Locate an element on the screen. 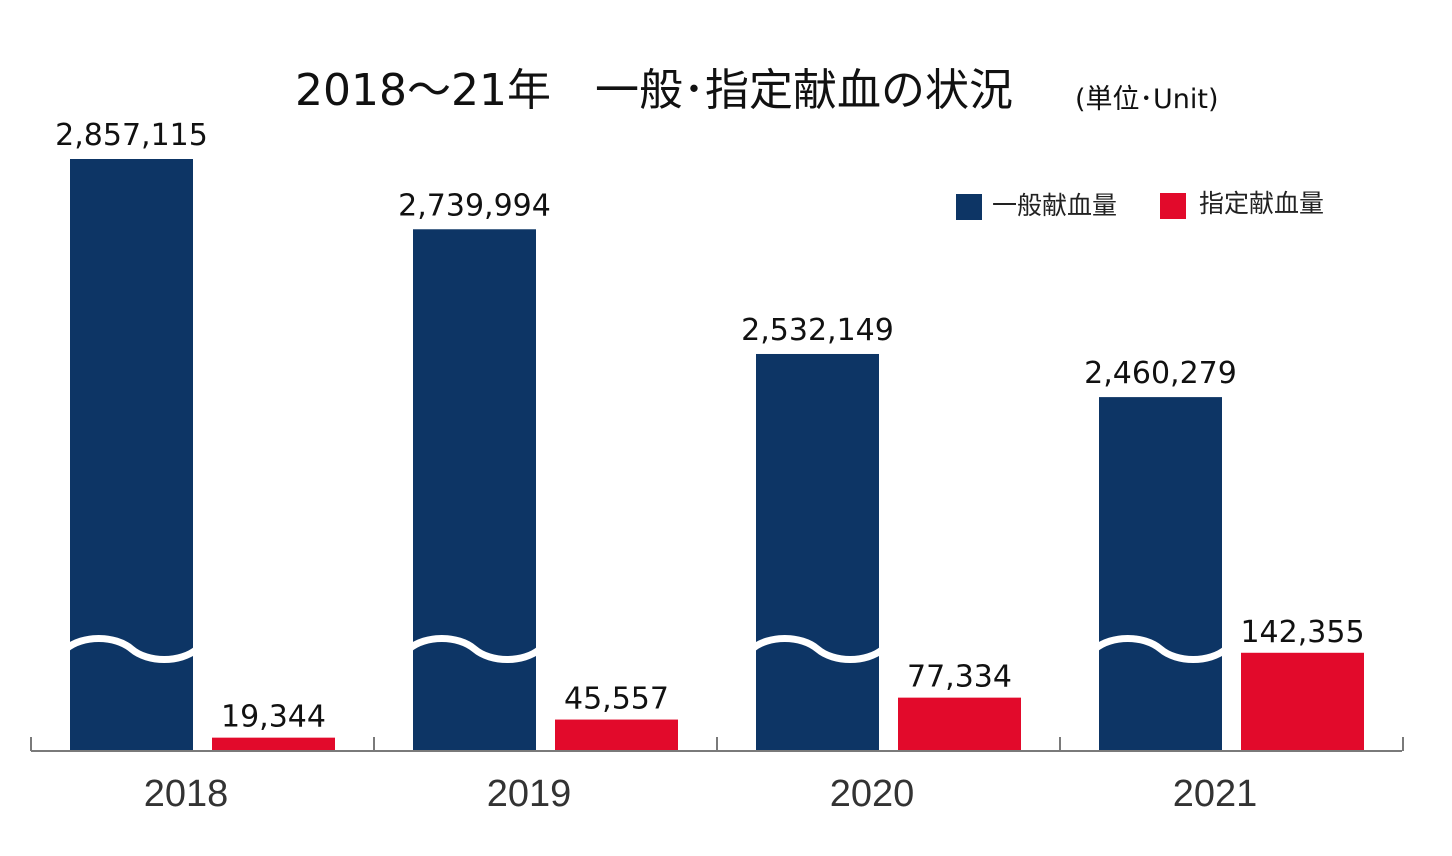 The height and width of the screenshot is (856, 1452). chart-unit-note: (単位･Unit) is located at coordinates (1147, 99).